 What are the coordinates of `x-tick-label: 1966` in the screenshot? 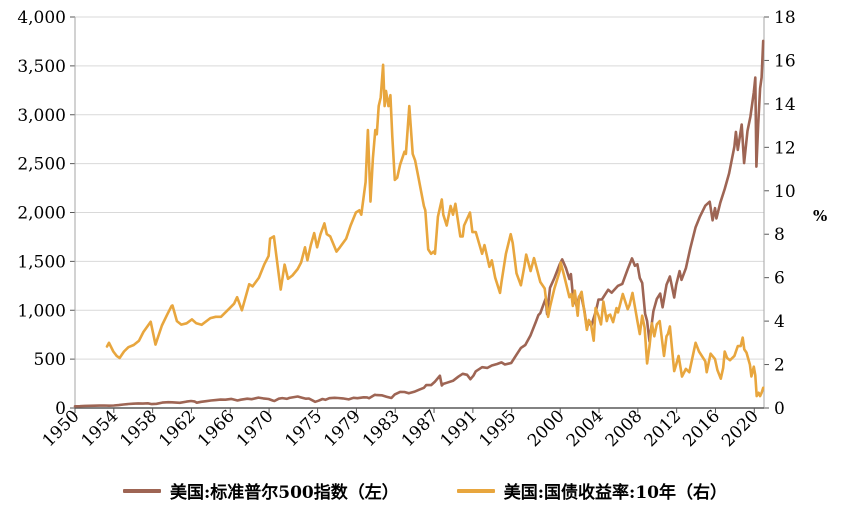 It's located at (216, 428).